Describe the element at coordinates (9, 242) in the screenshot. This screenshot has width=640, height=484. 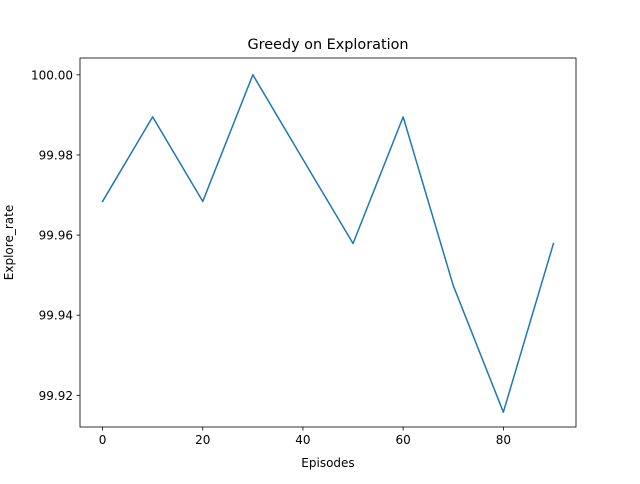
I see `y-axis-label: Explore_rate` at that location.